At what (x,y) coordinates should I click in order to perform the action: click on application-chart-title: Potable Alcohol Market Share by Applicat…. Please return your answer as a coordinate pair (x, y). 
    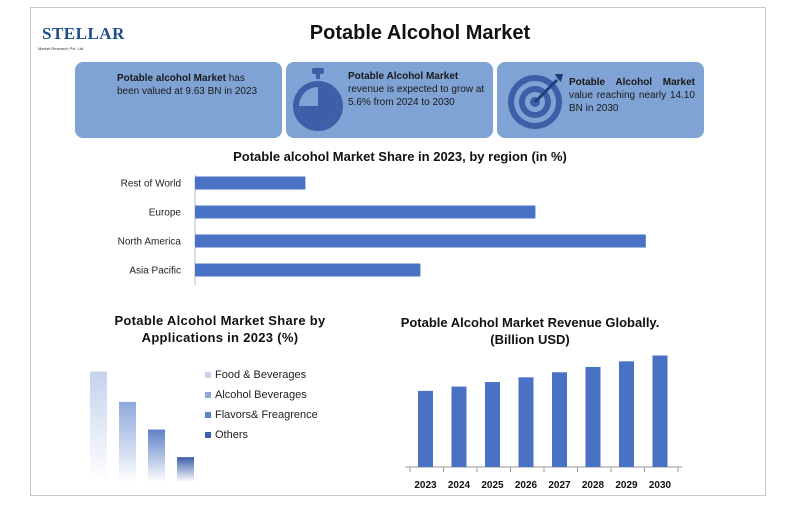
    Looking at the image, I should click on (220, 329).